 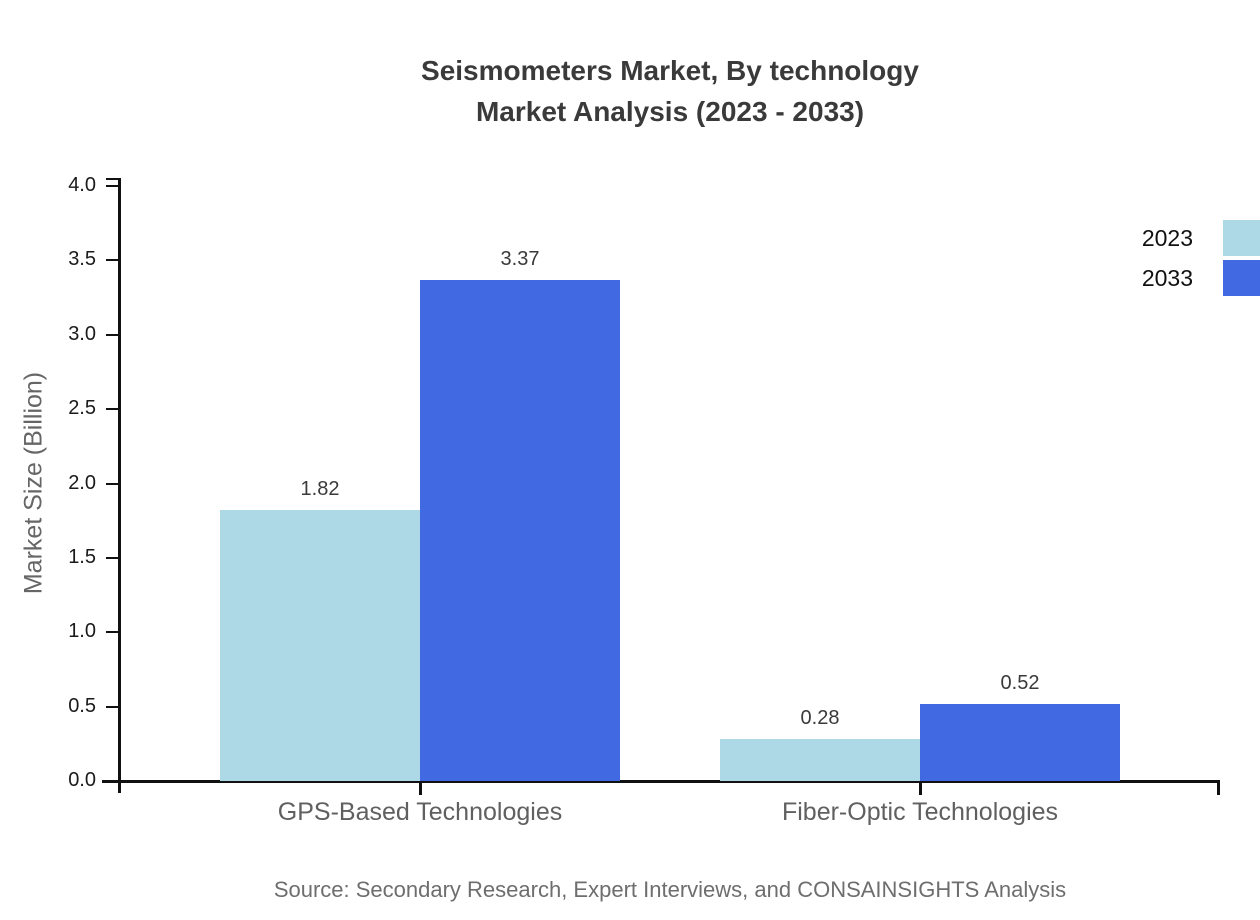 What do you see at coordinates (920, 789) in the screenshot?
I see `x-tick-fiber-optic-technologies` at bounding box center [920, 789].